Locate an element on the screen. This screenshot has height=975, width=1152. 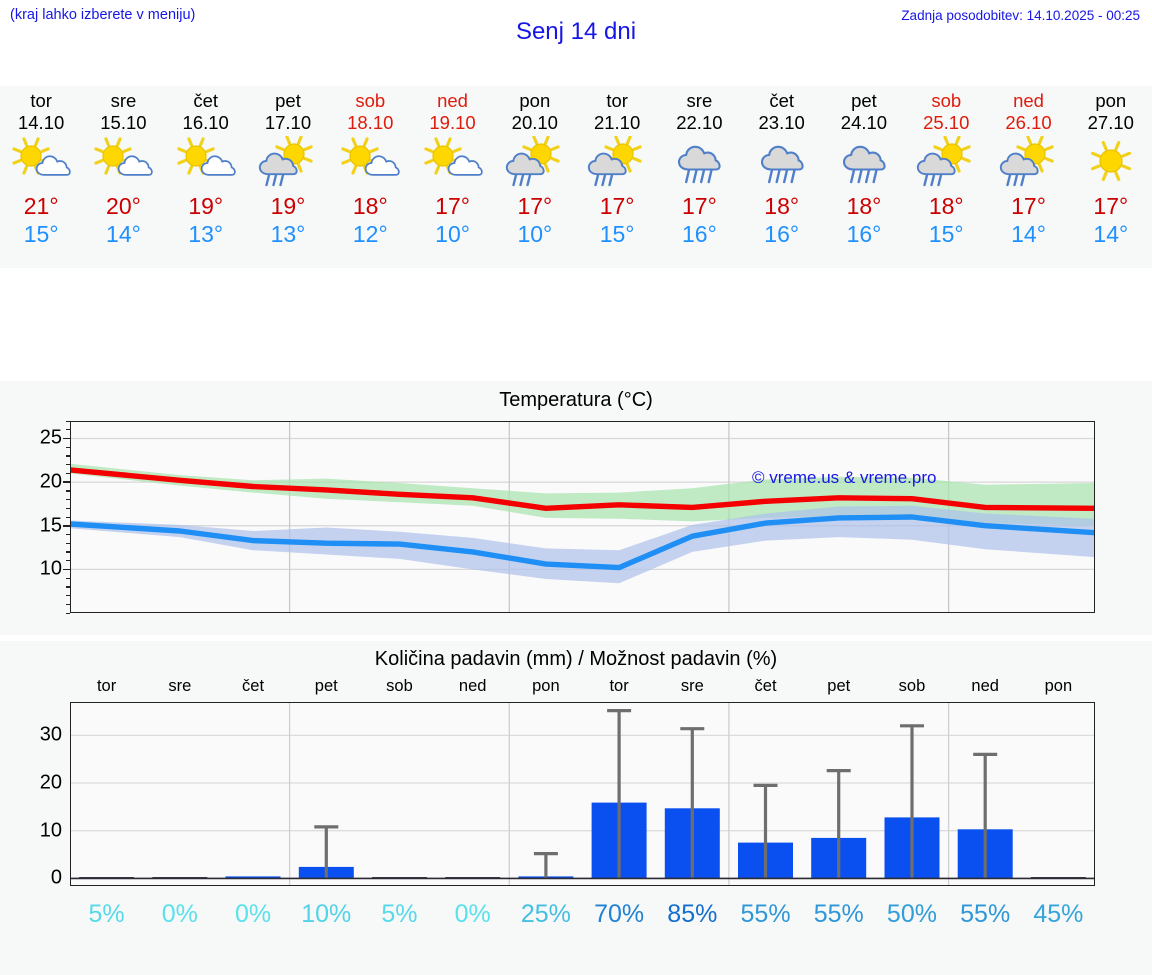
precipitation-probability-label: 70% is located at coordinates (619, 914).